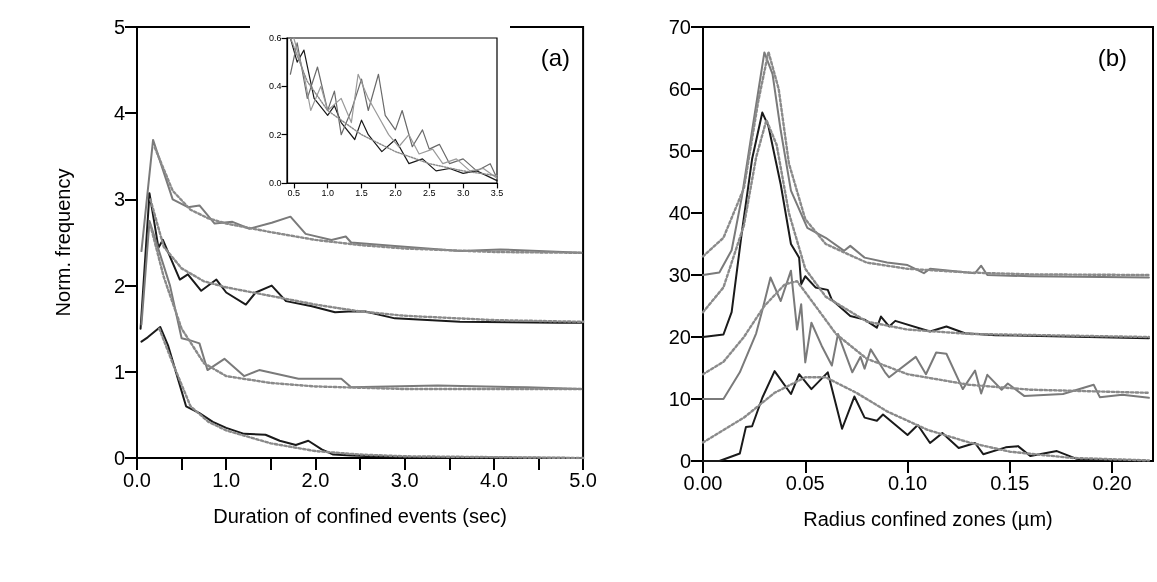 The height and width of the screenshot is (582, 1157). What do you see at coordinates (679, 27) in the screenshot?
I see `y-tick-label: 70` at bounding box center [679, 27].